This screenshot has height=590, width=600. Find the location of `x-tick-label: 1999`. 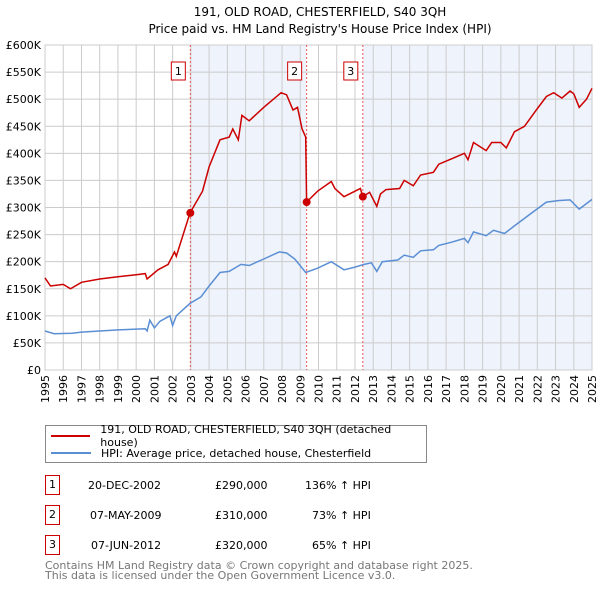

x-tick-label: 1999 is located at coordinates (118, 389).